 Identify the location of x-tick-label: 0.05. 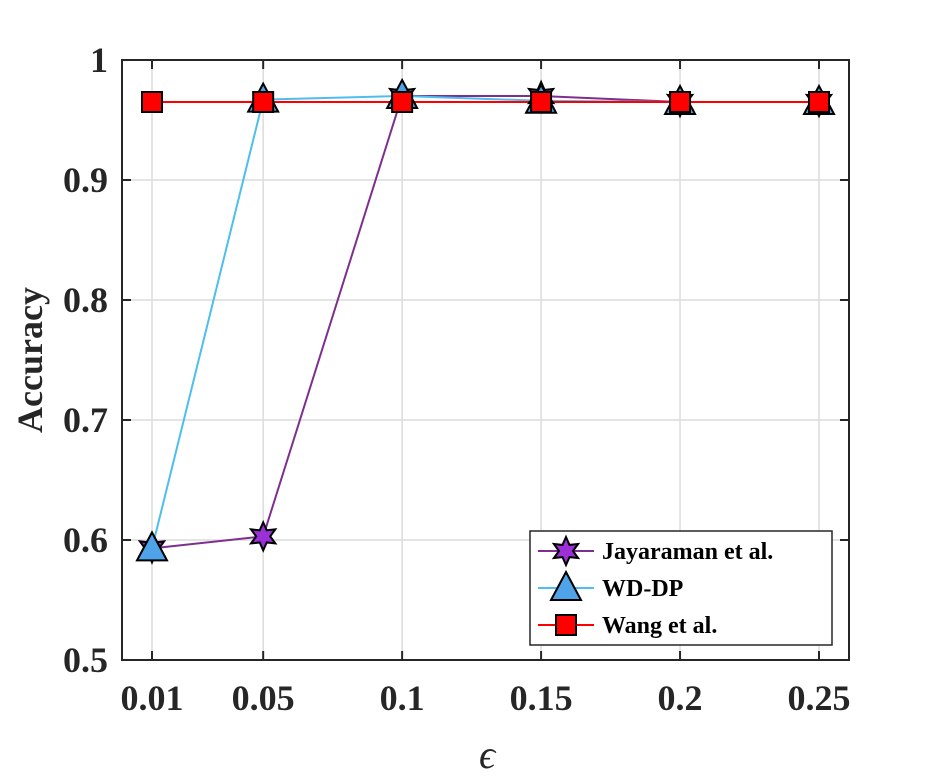
(263, 698).